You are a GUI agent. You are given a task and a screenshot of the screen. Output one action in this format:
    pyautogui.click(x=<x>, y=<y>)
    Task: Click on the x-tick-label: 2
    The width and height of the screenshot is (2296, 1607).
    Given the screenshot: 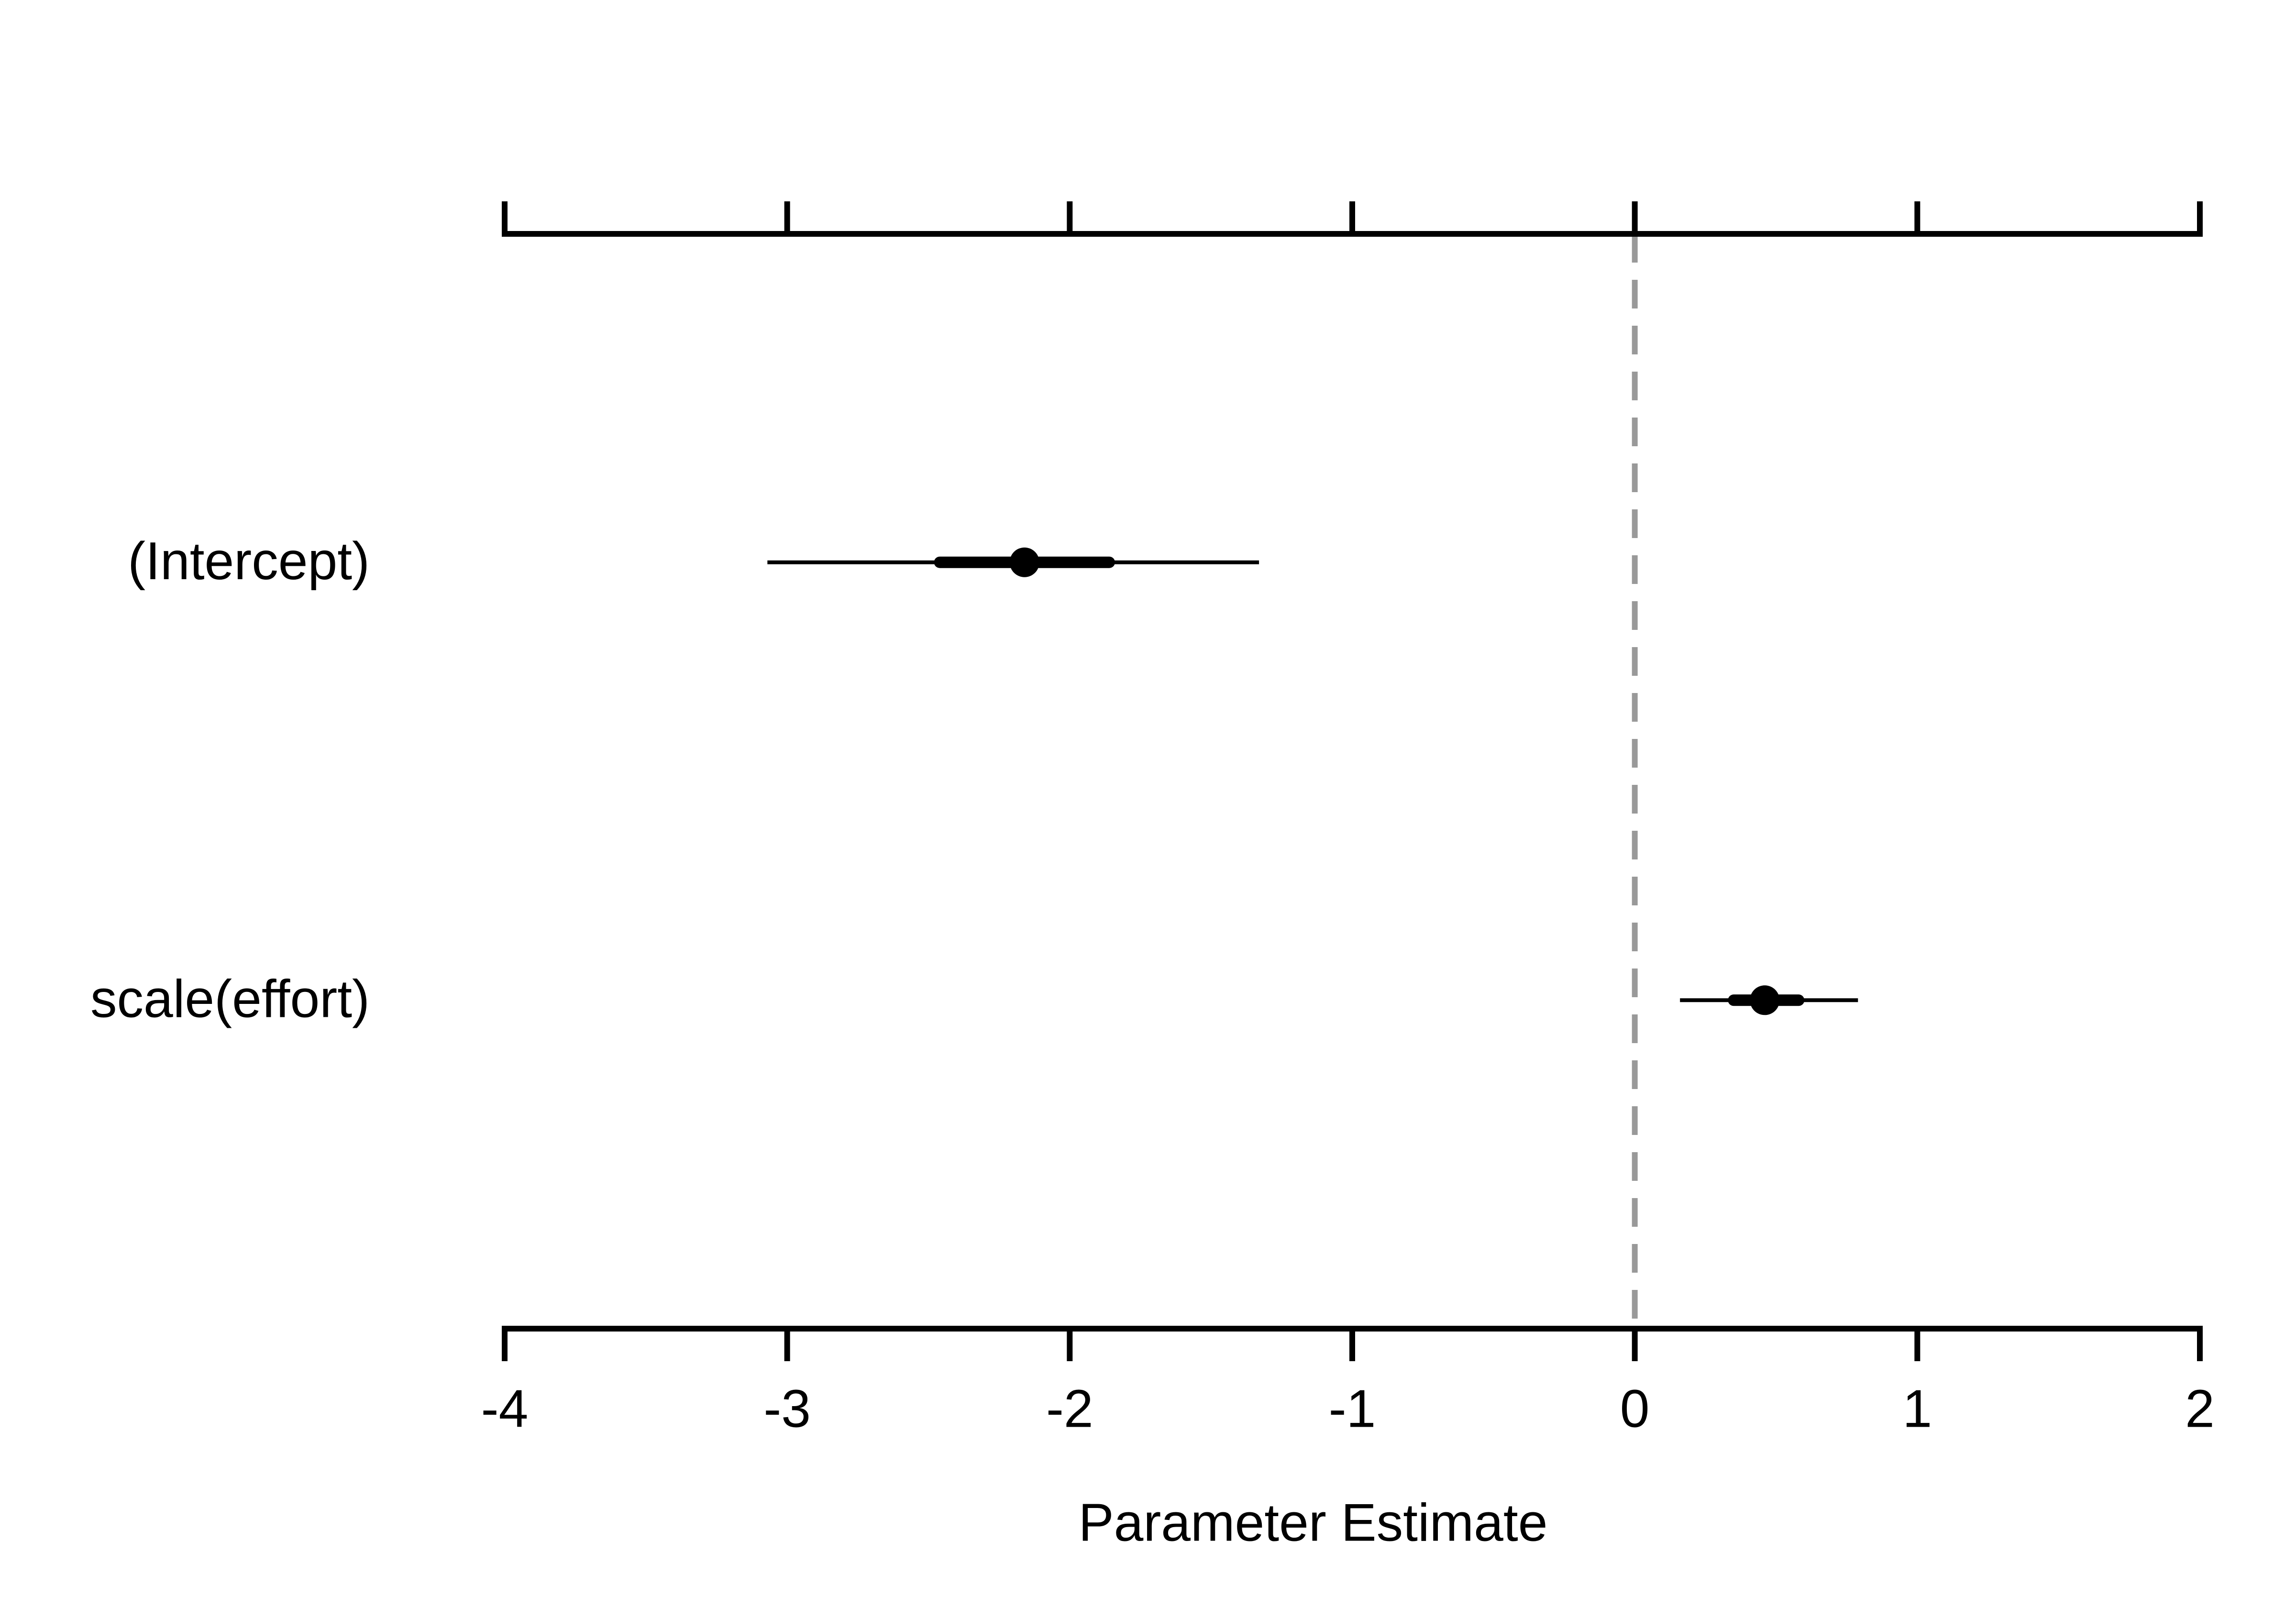 What is the action you would take?
    pyautogui.click(x=2200, y=1408)
    